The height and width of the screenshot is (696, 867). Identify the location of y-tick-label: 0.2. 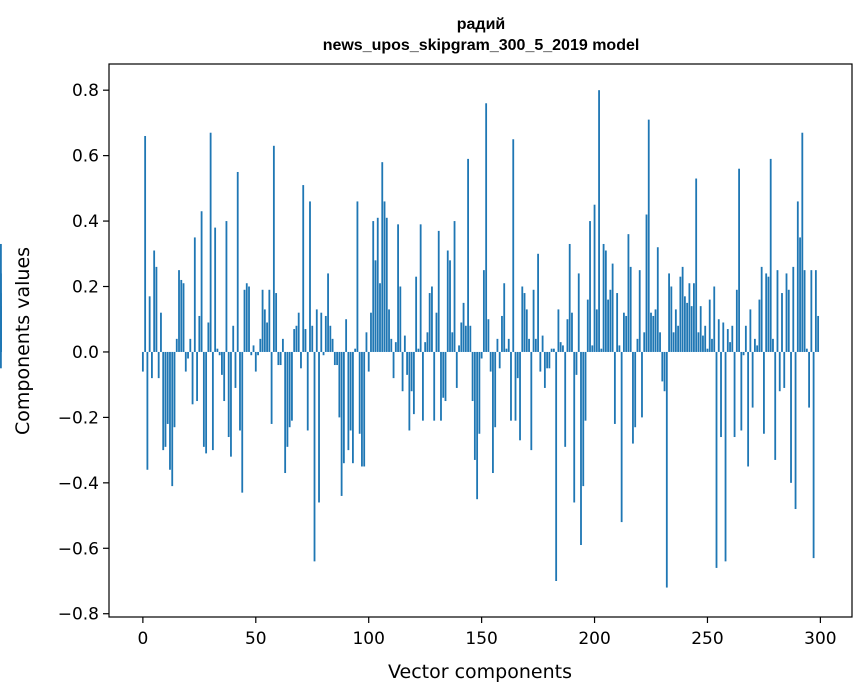
(85, 288).